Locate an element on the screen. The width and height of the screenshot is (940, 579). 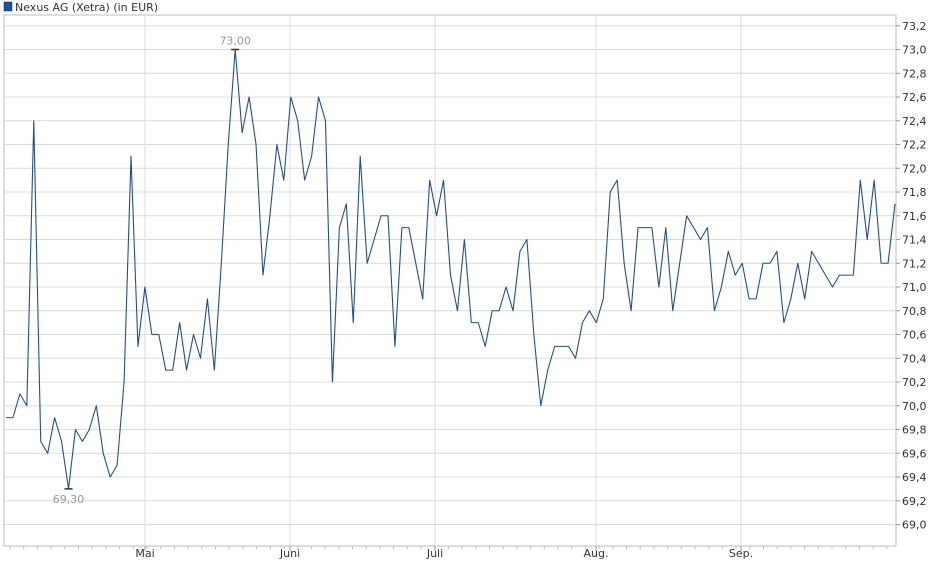
y-tick-label: 71,8 is located at coordinates (914, 192).